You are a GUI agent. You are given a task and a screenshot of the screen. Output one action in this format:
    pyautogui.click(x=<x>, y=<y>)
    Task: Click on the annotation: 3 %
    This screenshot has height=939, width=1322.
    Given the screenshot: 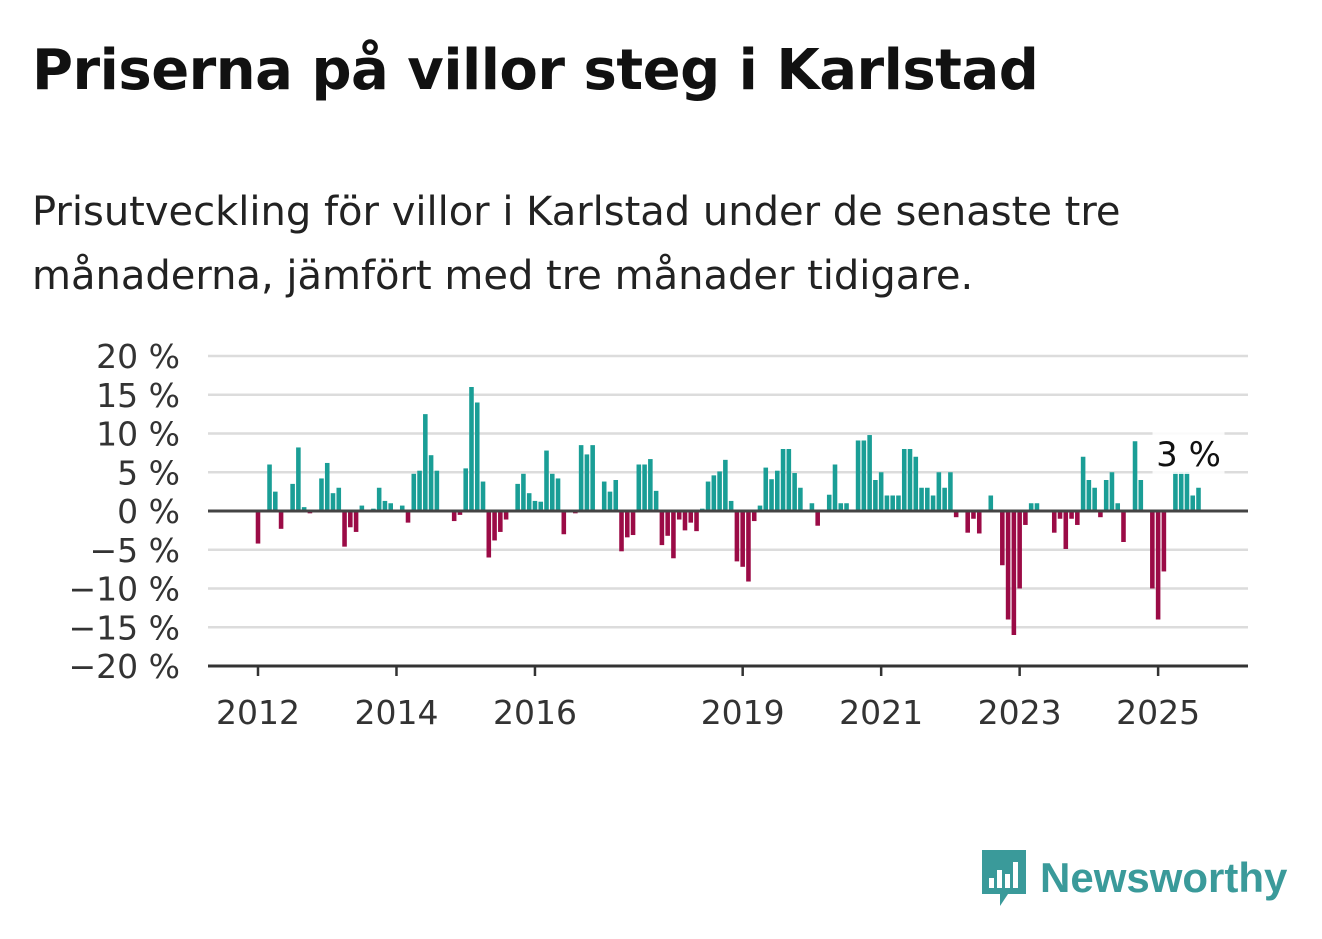 What is the action you would take?
    pyautogui.click(x=1188, y=452)
    